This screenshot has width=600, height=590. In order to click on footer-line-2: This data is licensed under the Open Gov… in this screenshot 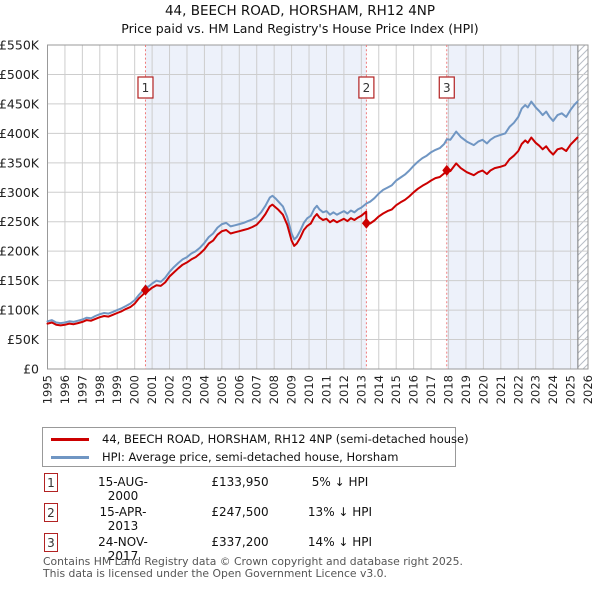, I will do `click(215, 573)`.